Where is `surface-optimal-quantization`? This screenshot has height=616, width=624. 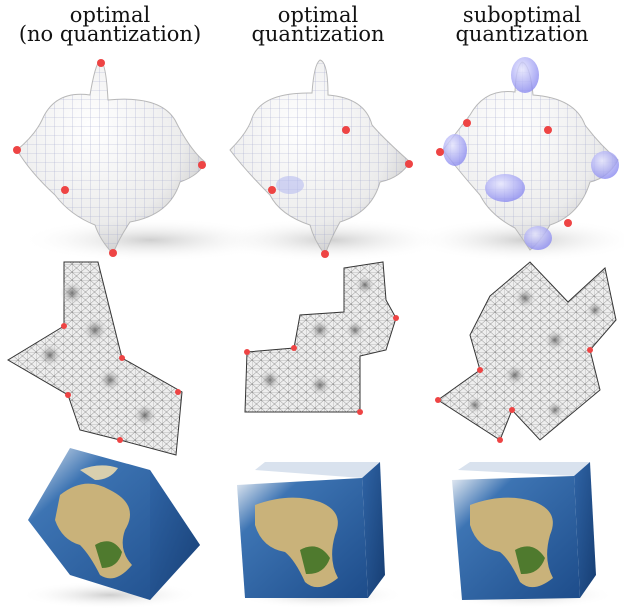 surface-optimal-quantization is located at coordinates (330, 160).